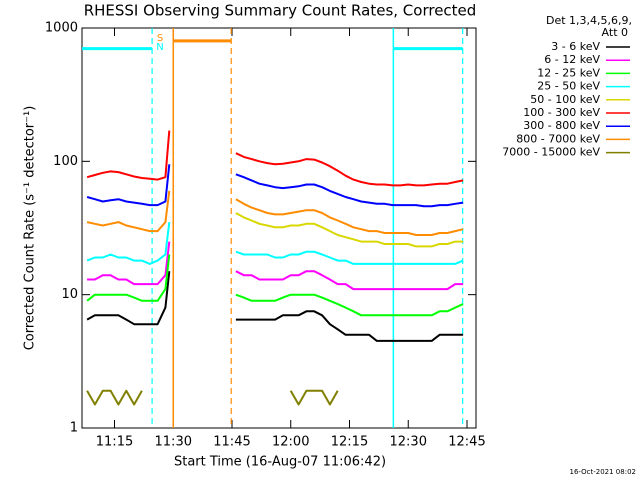 Image resolution: width=640 pixels, height=480 pixels. What do you see at coordinates (603, 472) in the screenshot?
I see `footer: 16-Oct-2021 08:02` at bounding box center [603, 472].